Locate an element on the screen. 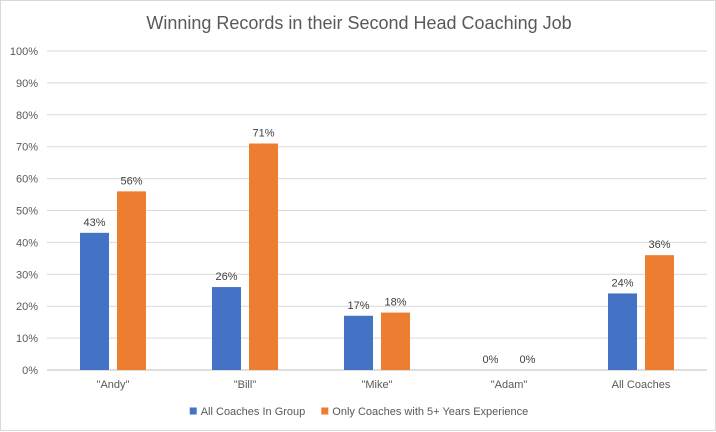  x-tick-label: All Coaches is located at coordinates (641, 385).